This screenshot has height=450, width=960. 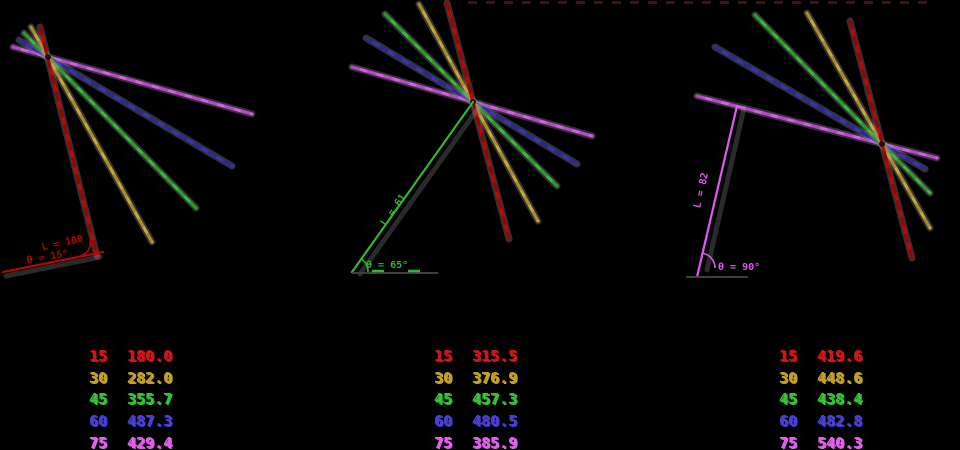 I want to click on p3-length-label: L = 82, so click(x=701, y=191).